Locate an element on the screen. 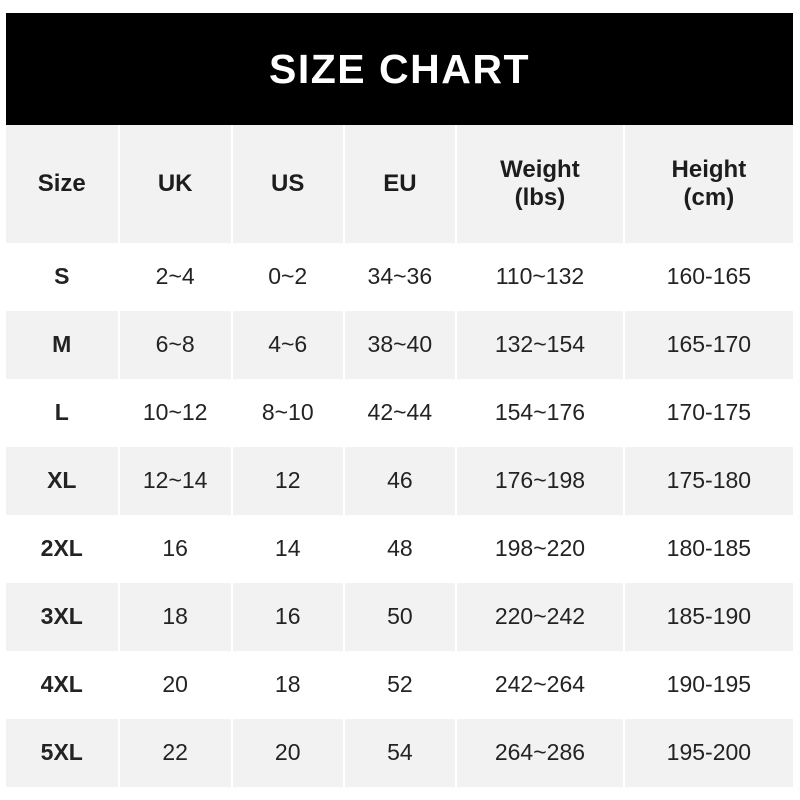 The image size is (800, 800). cell-uk: 22 is located at coordinates (175, 753).